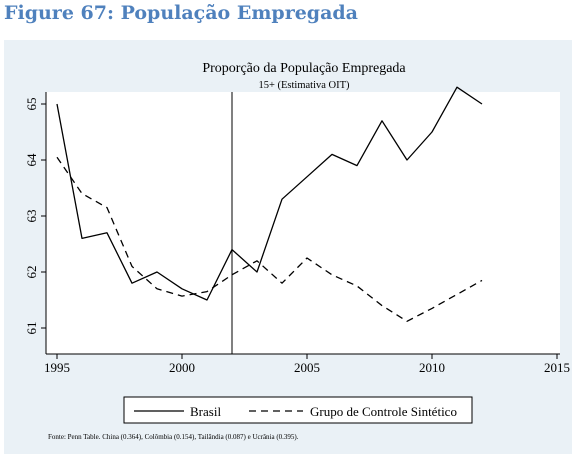 This screenshot has width=574, height=457. Describe the element at coordinates (205, 411) in the screenshot. I see `legend-label-brasil: Brasil` at that location.